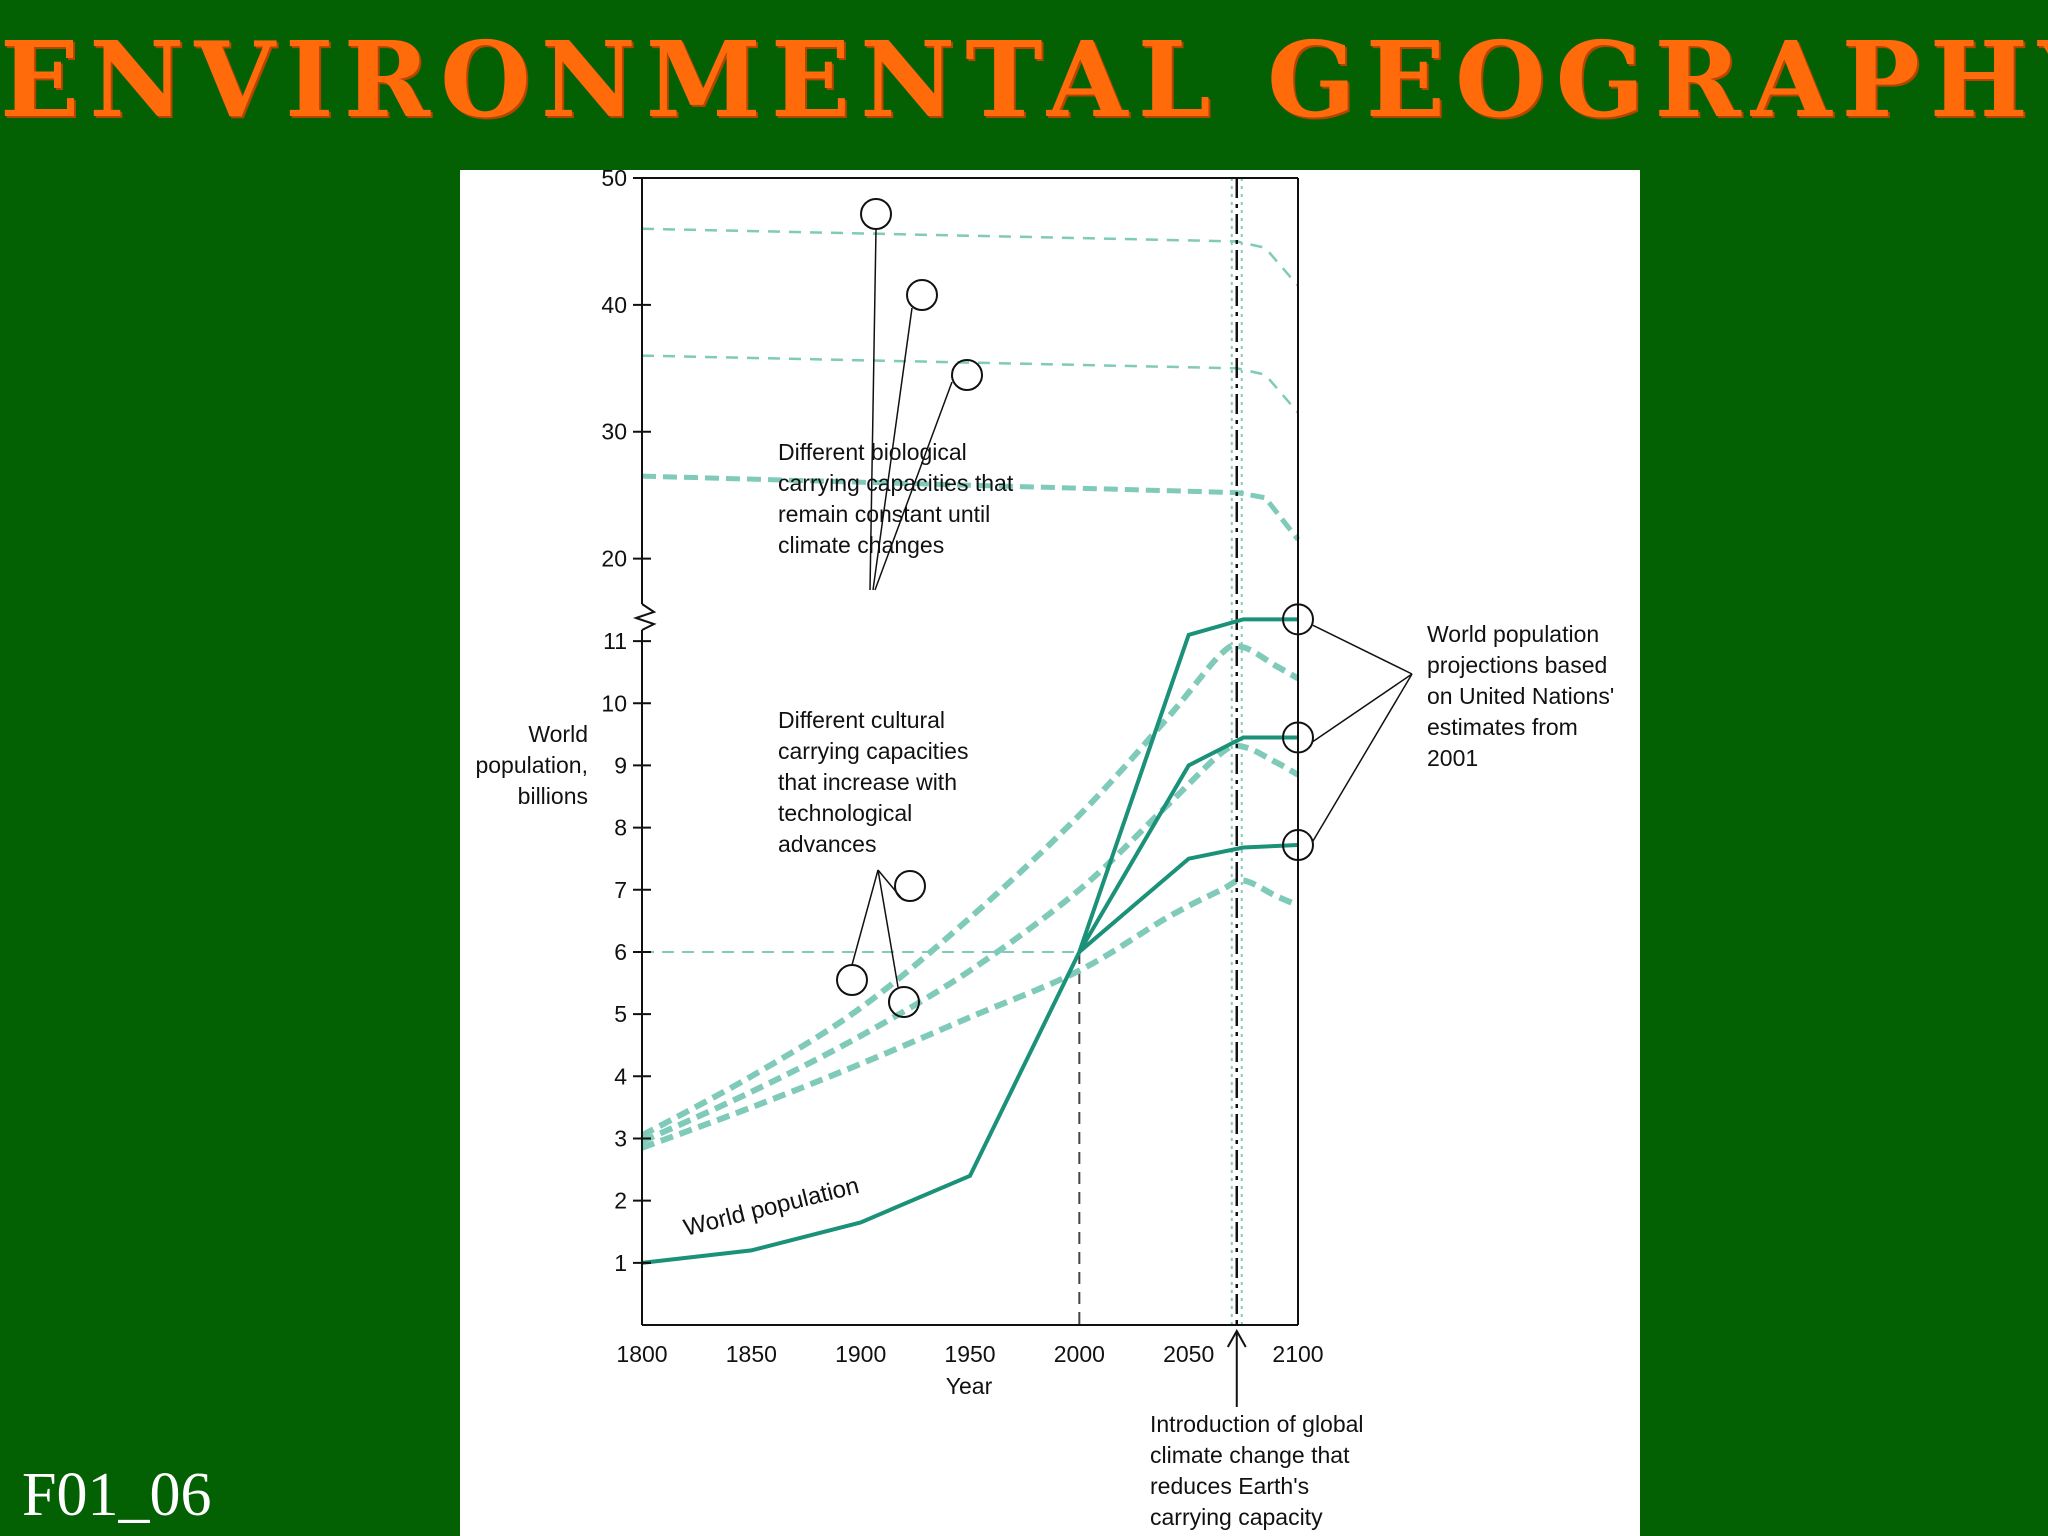 This screenshot has height=1536, width=2048. What do you see at coordinates (620, 1201) in the screenshot?
I see `y-tick-label-2: 2` at bounding box center [620, 1201].